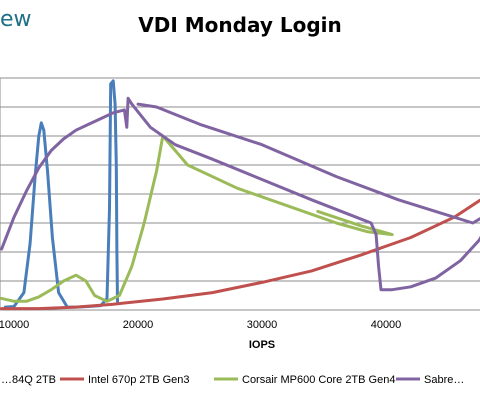  I want to click on brand-logo-text: ew, so click(16, 19).